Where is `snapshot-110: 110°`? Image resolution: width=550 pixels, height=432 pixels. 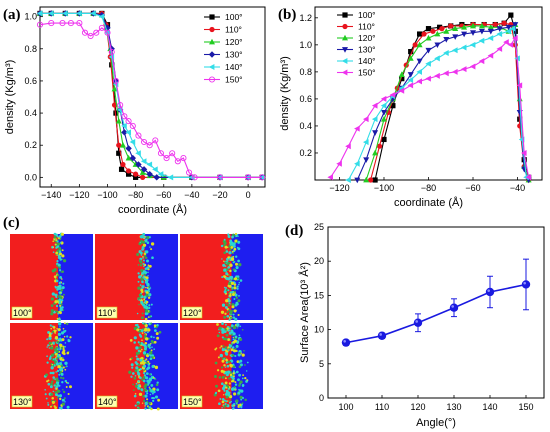 snapshot-110: 110° is located at coordinates (136, 276).